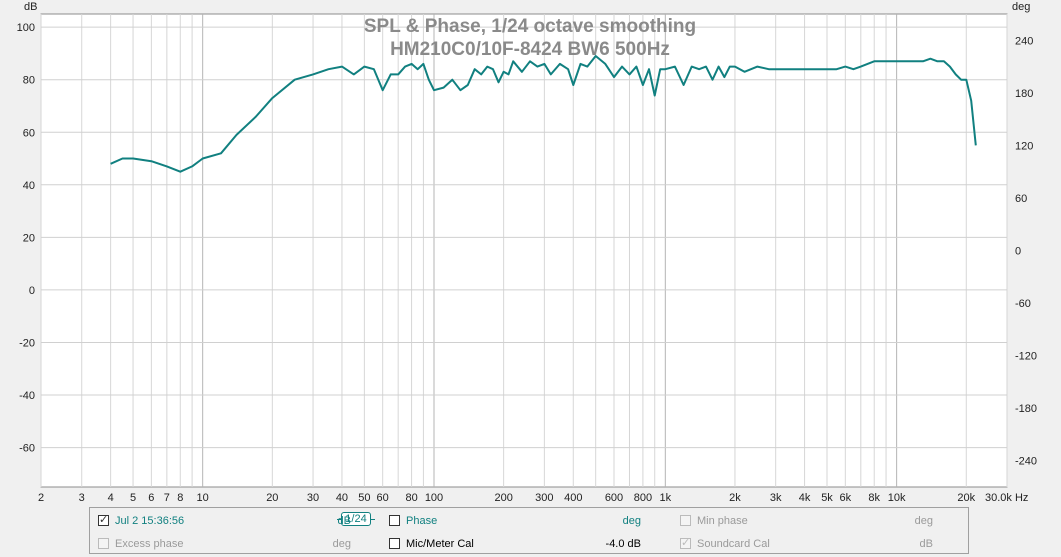 The height and width of the screenshot is (557, 1061). What do you see at coordinates (411, 498) in the screenshot?
I see `x-tick-label: 80` at bounding box center [411, 498].